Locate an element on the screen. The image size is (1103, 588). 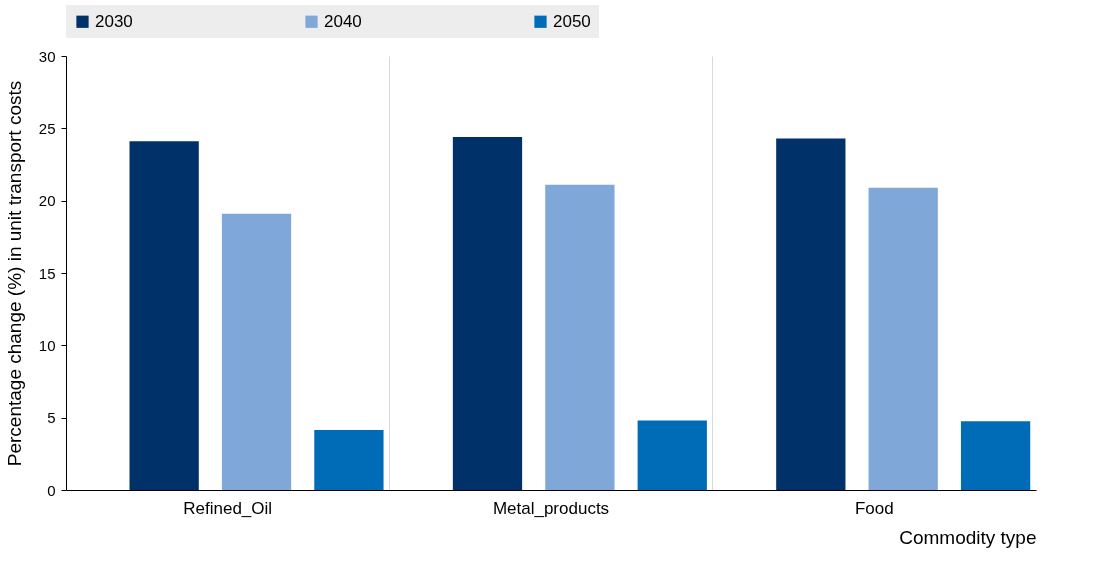
y-tick-label: 5 is located at coordinates (51, 418).